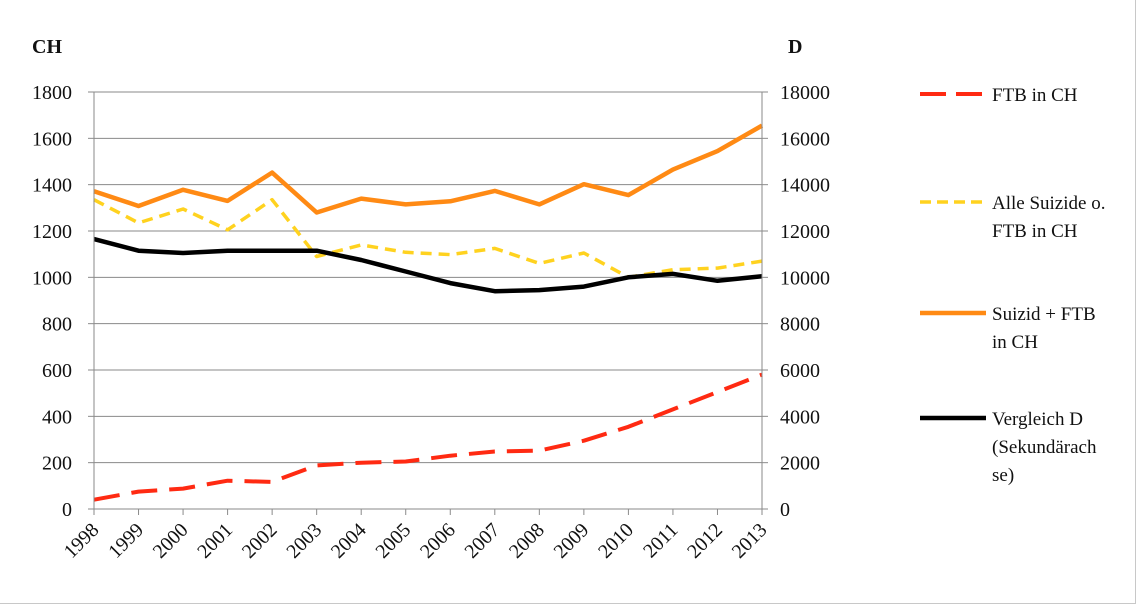 This screenshot has width=1137, height=605. Describe the element at coordinates (438, 541) in the screenshot. I see `x-tick-label: 2006` at that location.